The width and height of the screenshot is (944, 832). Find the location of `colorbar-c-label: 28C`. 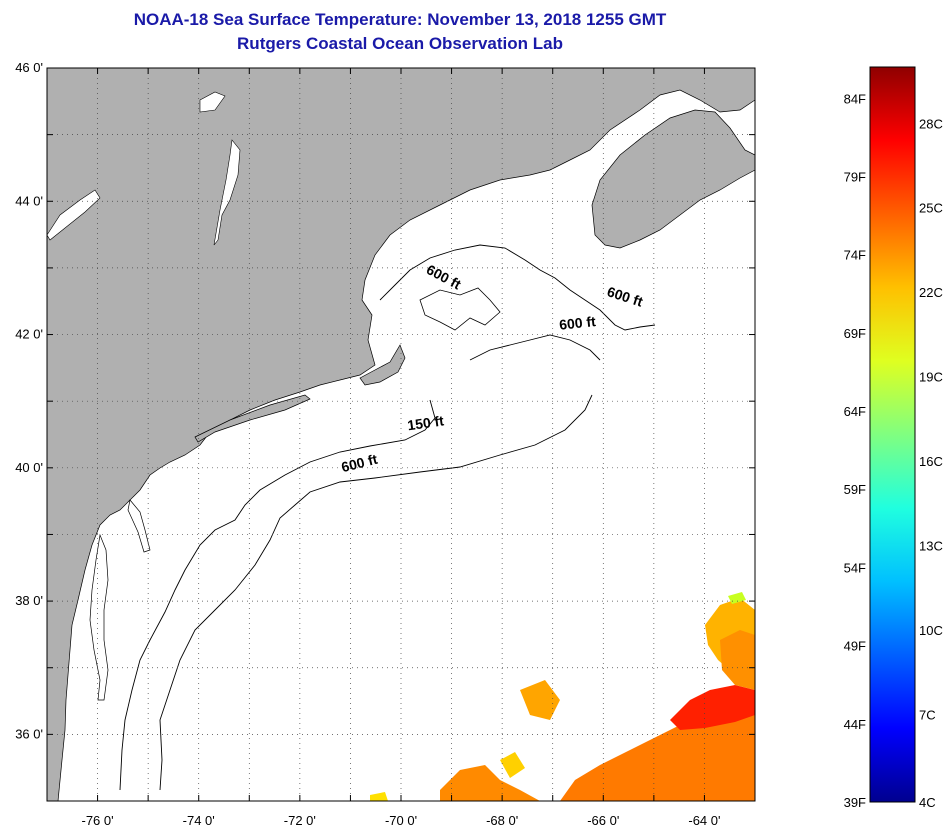

colorbar-c-label: 28C is located at coordinates (931, 123).